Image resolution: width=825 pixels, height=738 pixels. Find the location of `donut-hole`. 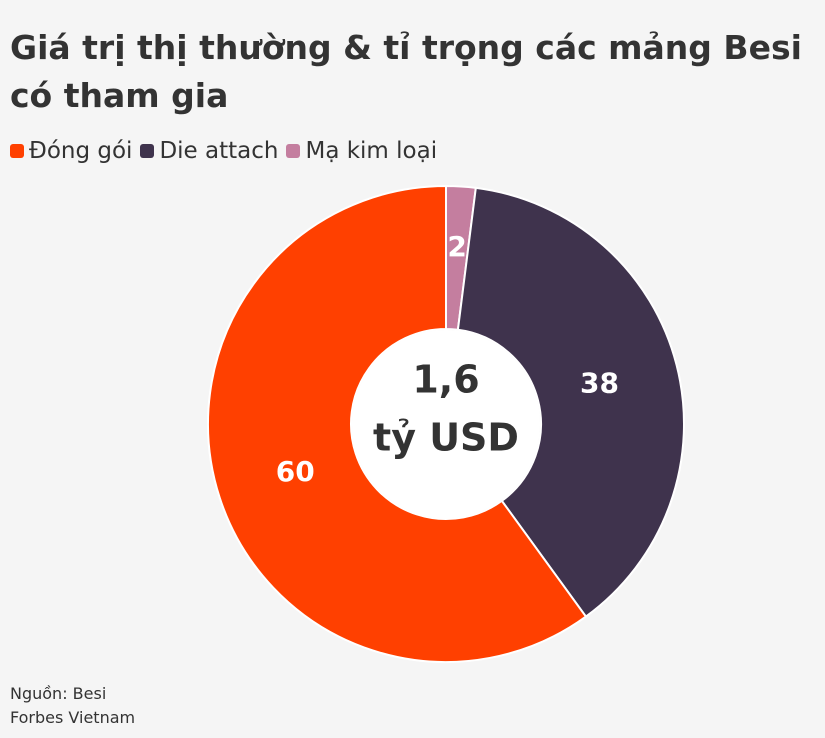

donut-hole is located at coordinates (446, 424).